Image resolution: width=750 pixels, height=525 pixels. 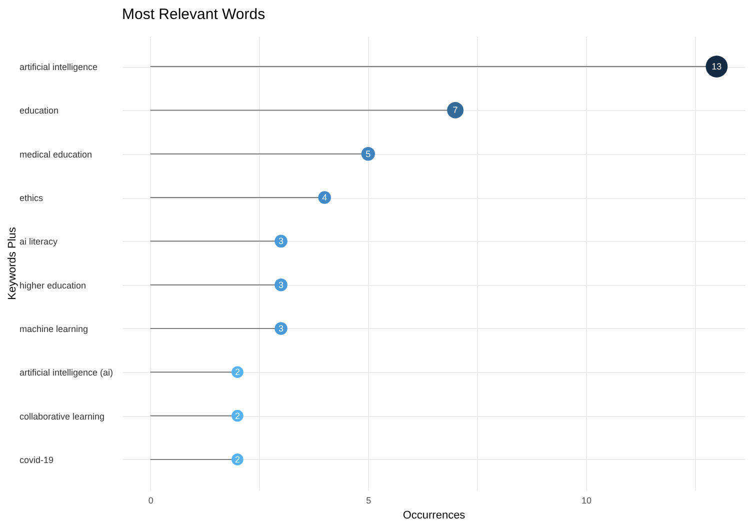 I want to click on data-label: 5, so click(x=368, y=153).